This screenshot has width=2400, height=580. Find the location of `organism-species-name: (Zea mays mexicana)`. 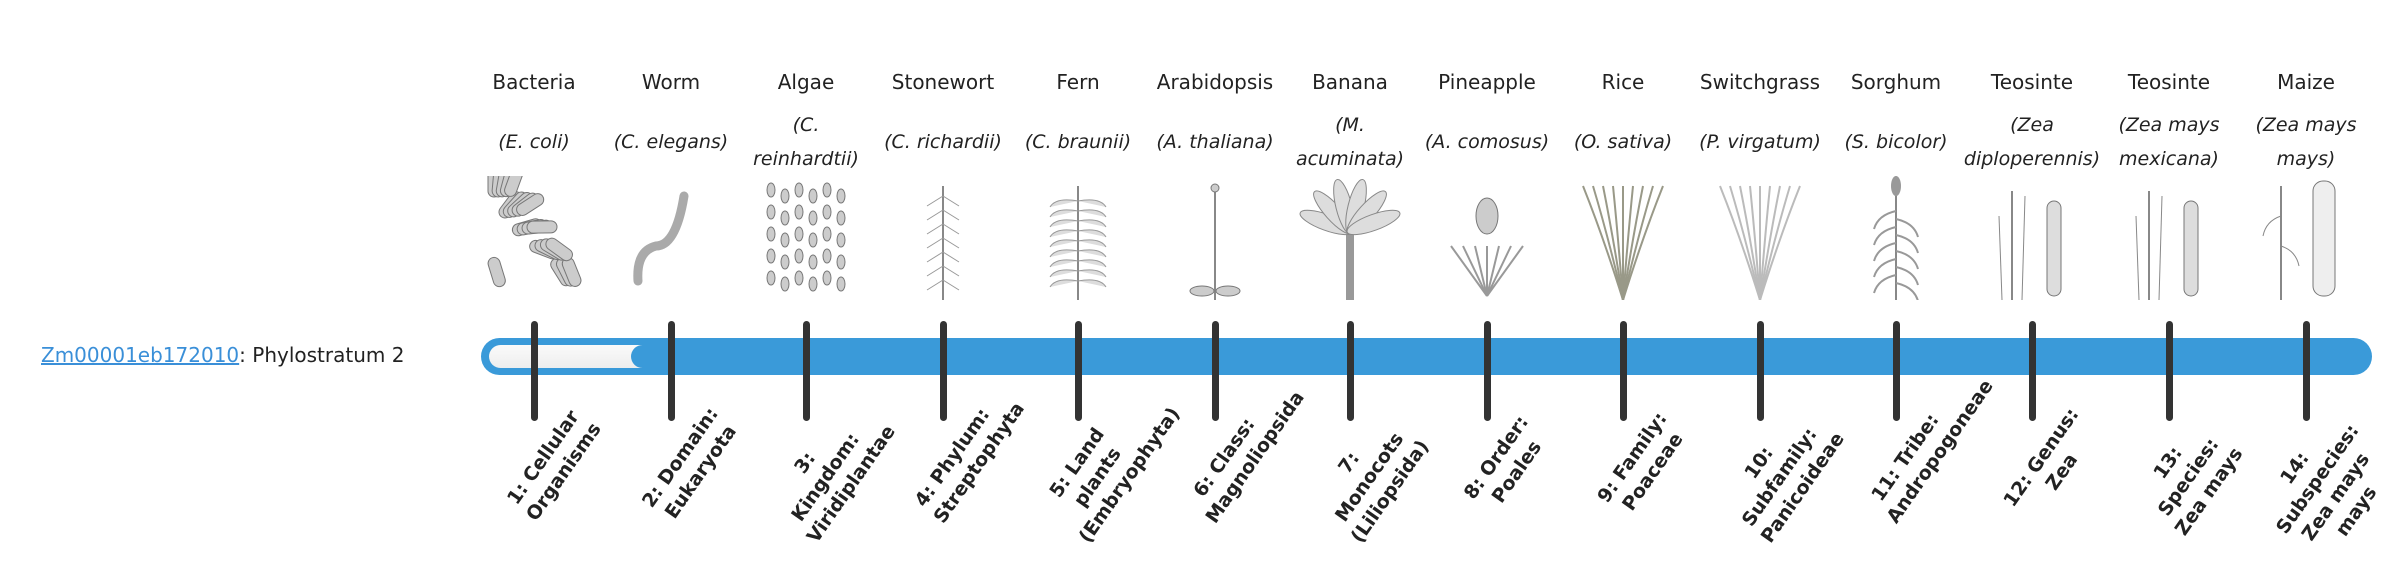

organism-species-name: (Zea mays mexicana) is located at coordinates (2169, 142).